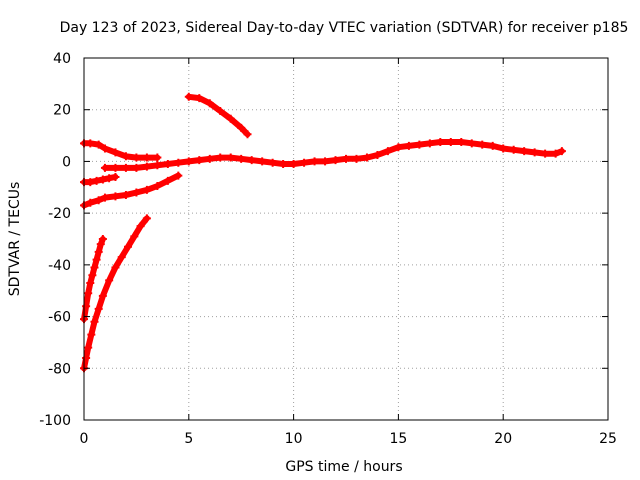 This screenshot has height=480, width=640. What do you see at coordinates (294, 439) in the screenshot?
I see `x-tick-label: 10` at bounding box center [294, 439].